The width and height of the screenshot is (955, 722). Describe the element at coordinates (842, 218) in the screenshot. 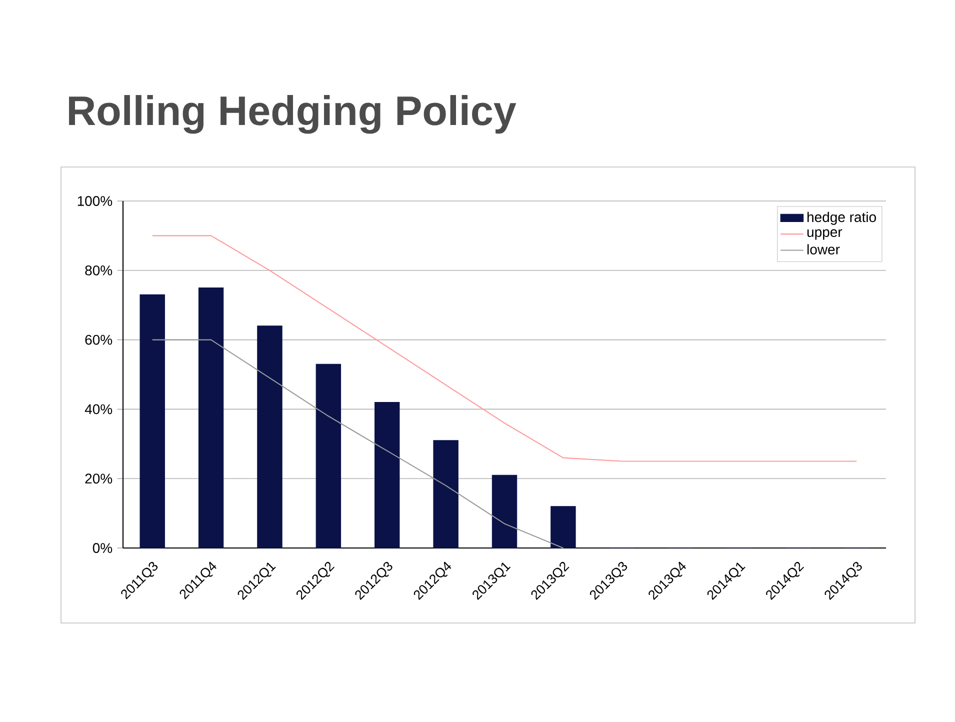

I see `legend-label: hedge ratio` at that location.